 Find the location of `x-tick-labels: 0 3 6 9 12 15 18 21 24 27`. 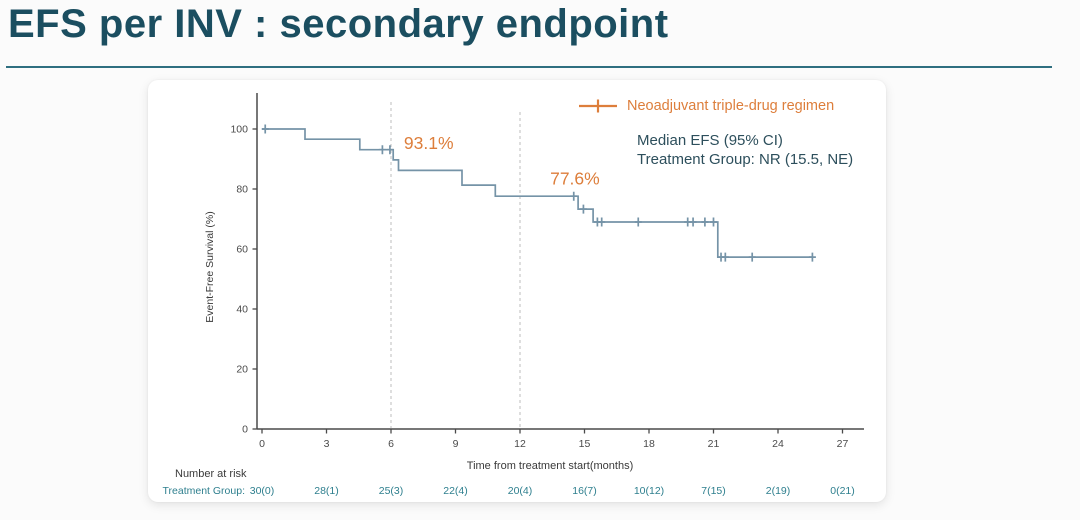

x-tick-labels: 0 3 6 9 12 15 18 21 24 27 is located at coordinates (553, 439).